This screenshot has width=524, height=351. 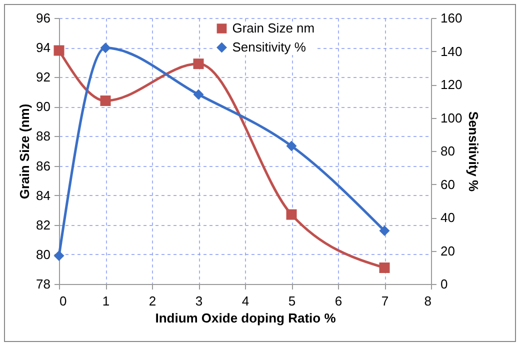 I want to click on x-tick-label: 1, so click(x=106, y=301).